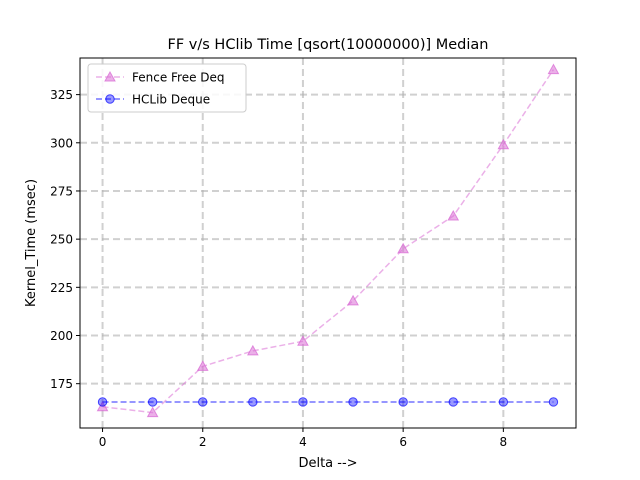 This screenshot has height=480, width=640. I want to click on y-tick-label: 175, so click(61, 384).